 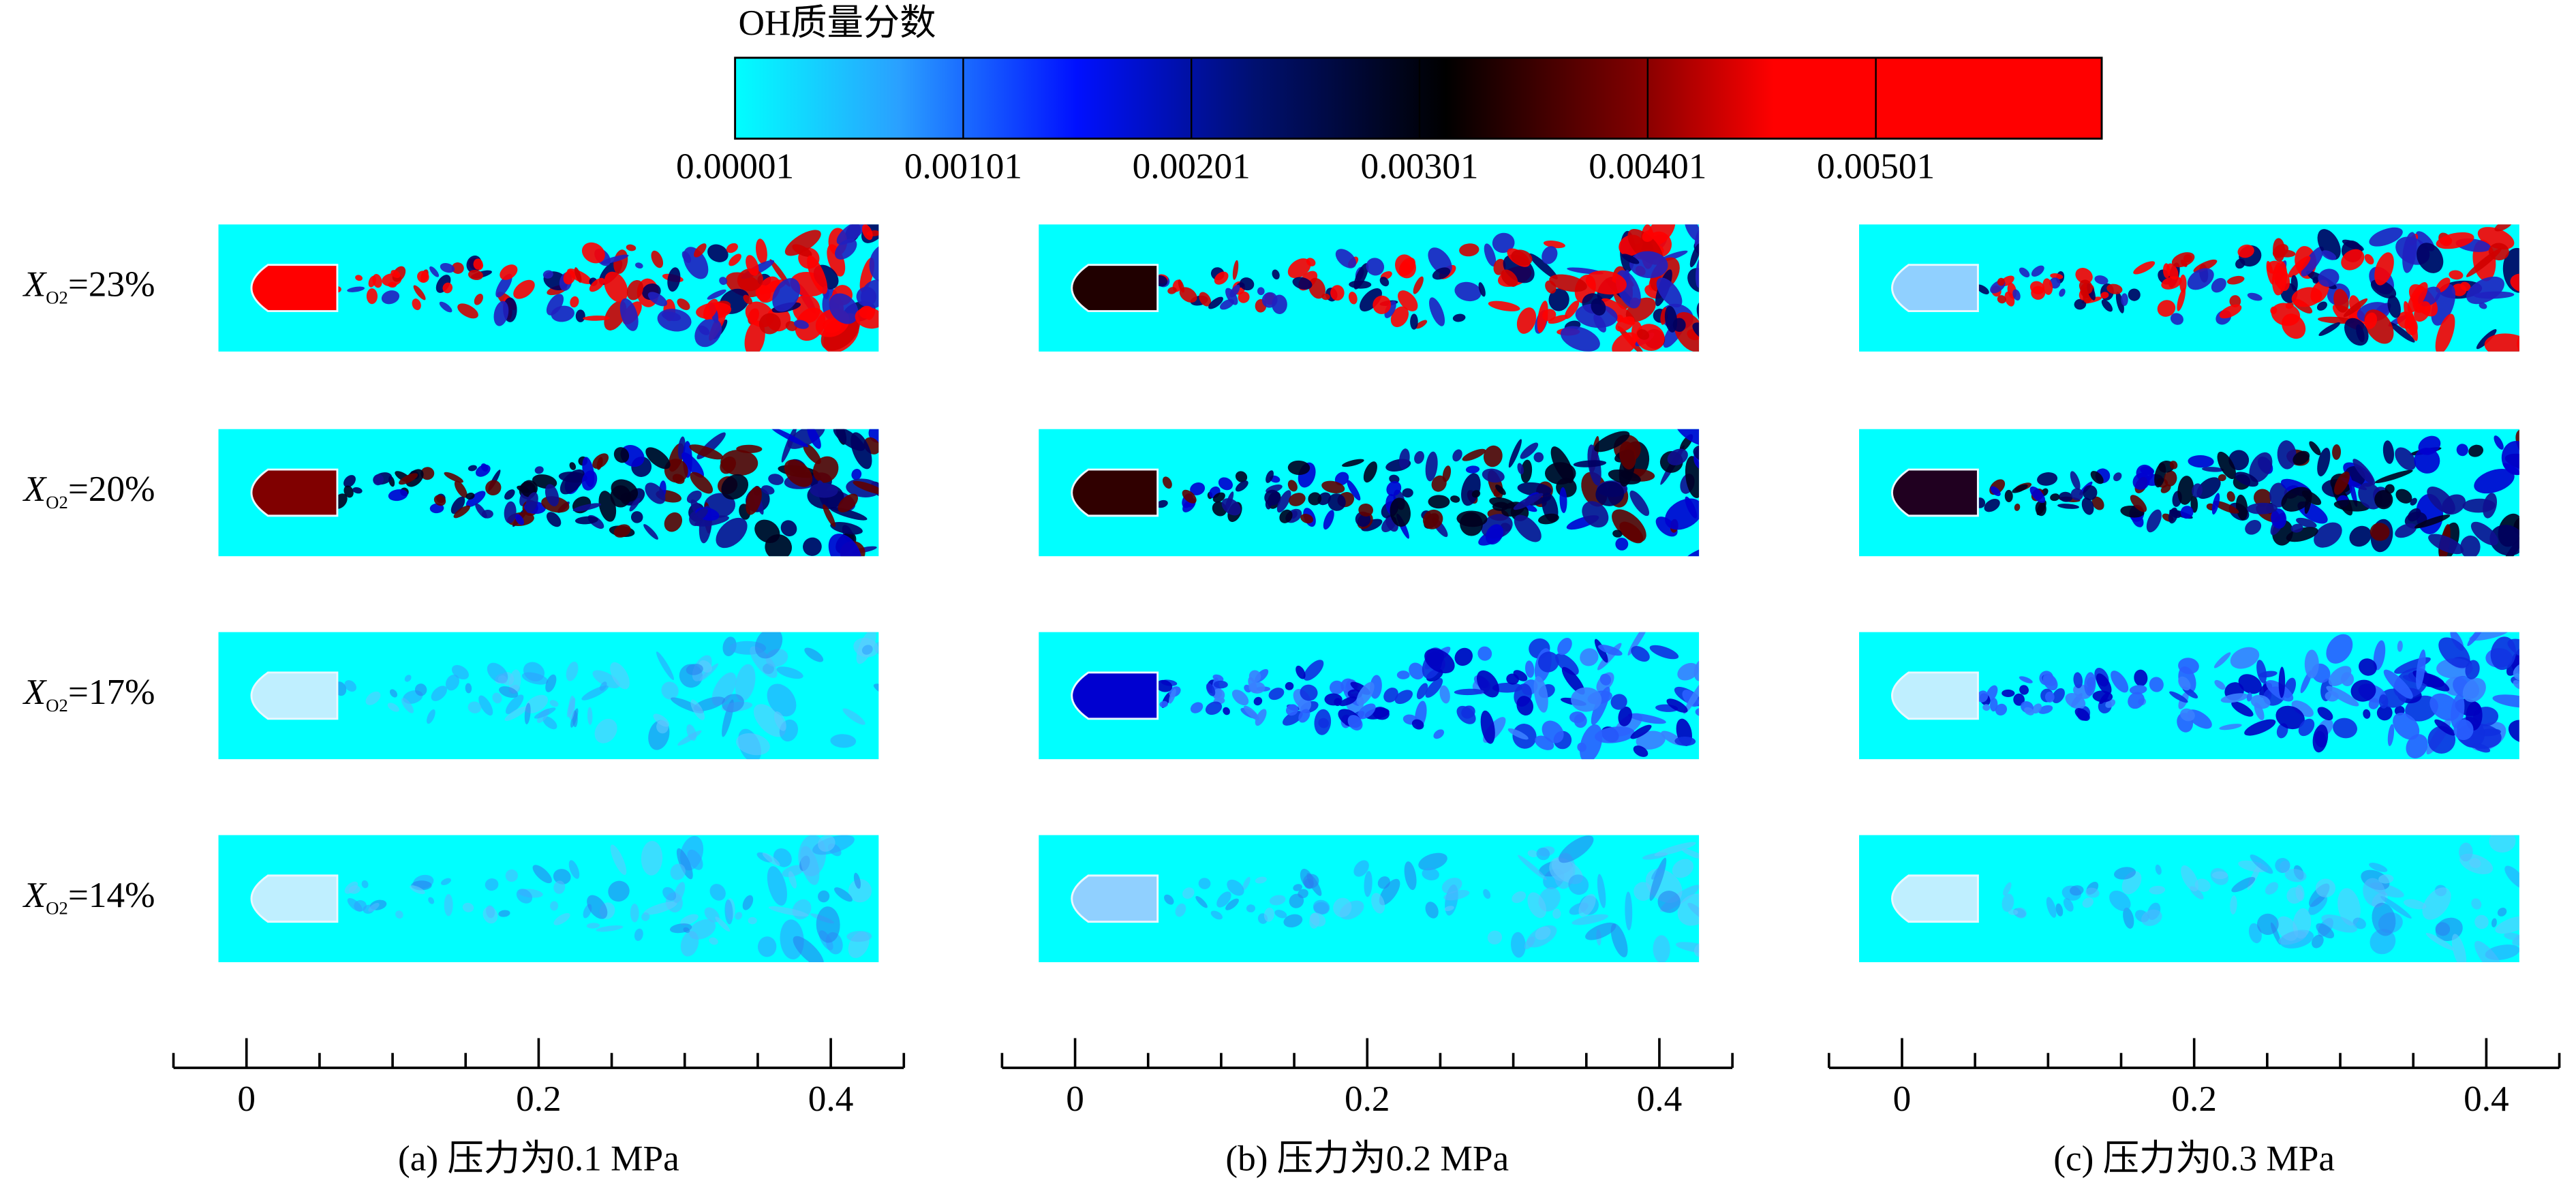 I want to click on nozzle, so click(x=1115, y=493).